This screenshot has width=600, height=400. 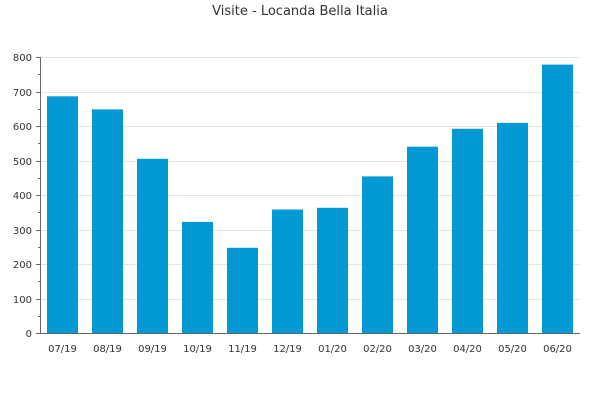 What do you see at coordinates (22, 127) in the screenshot?
I see `y-tick-label: 600` at bounding box center [22, 127].